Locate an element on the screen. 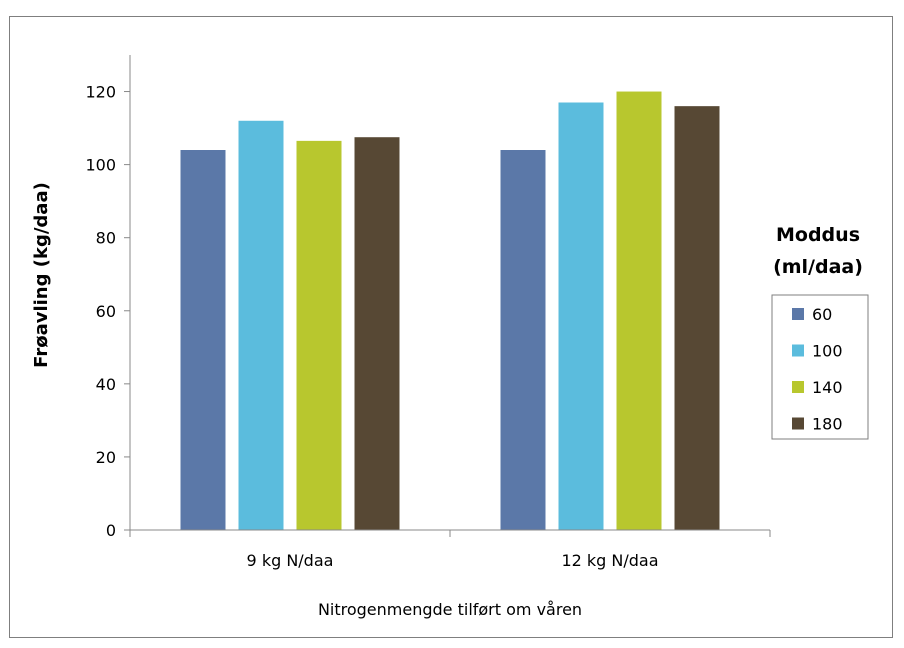  x-tick-label: 9 kg N/daa is located at coordinates (290, 560).